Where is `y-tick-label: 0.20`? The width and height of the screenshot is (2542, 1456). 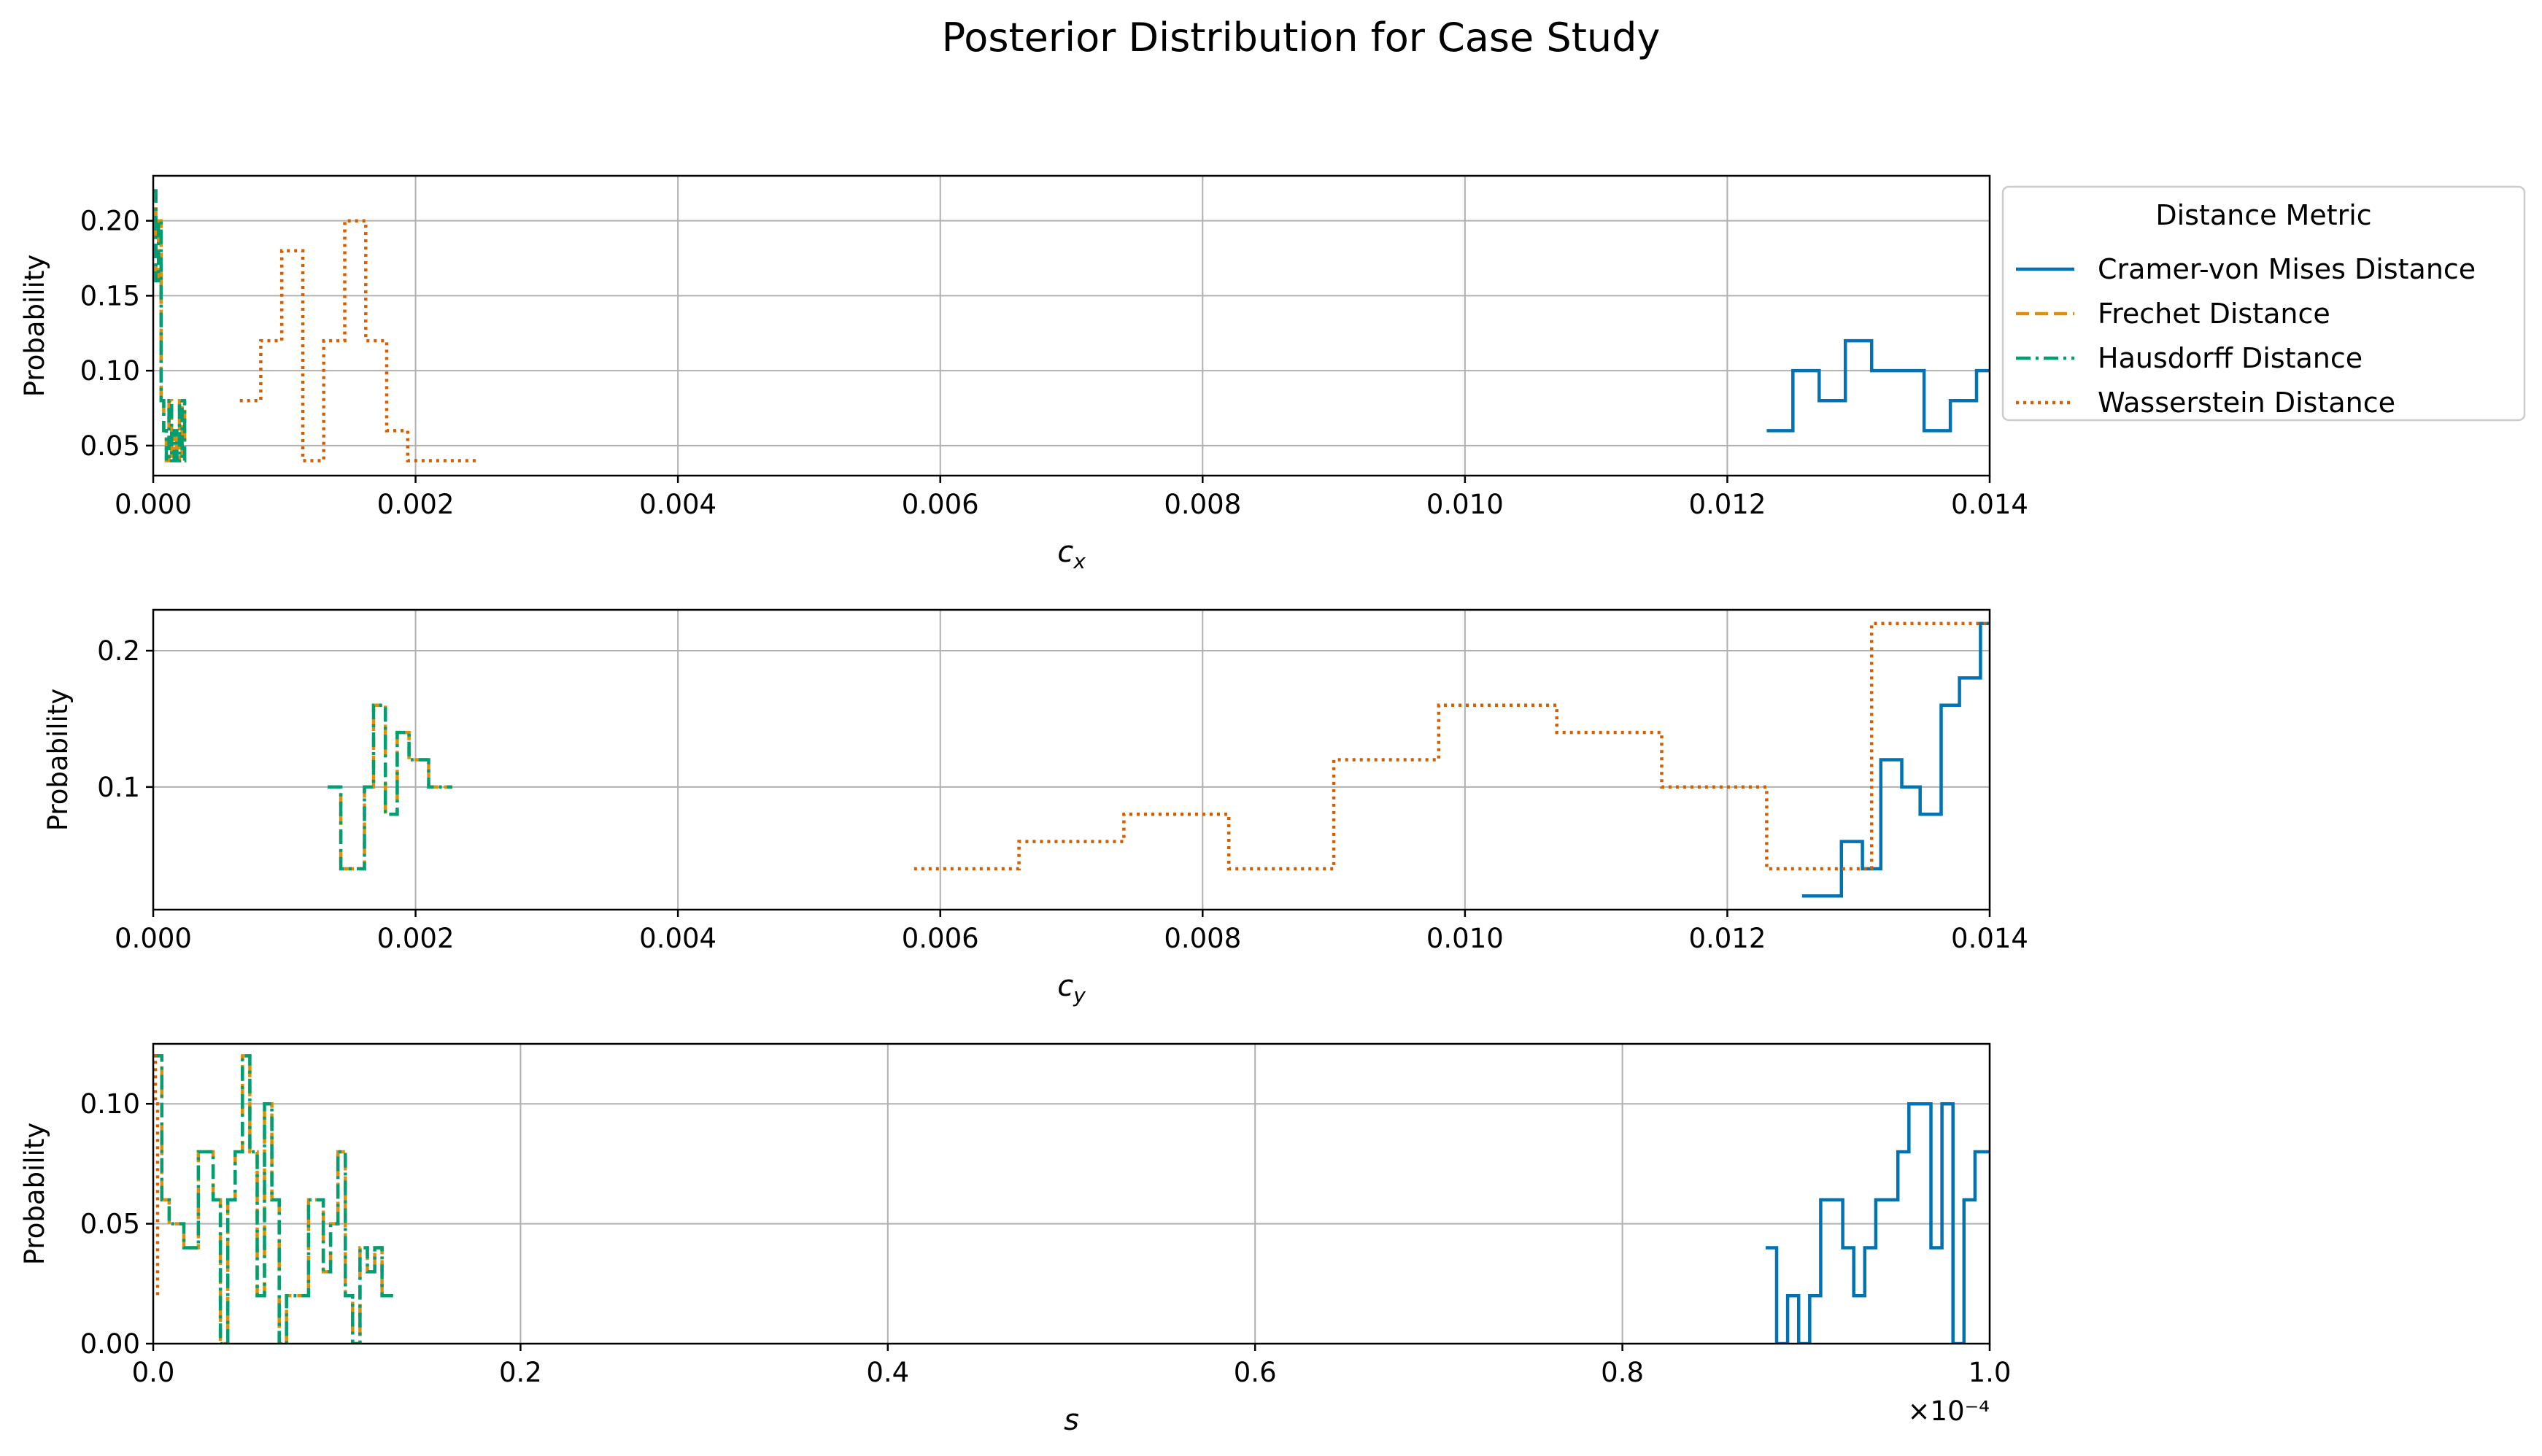
y-tick-label: 0.20 is located at coordinates (110, 221).